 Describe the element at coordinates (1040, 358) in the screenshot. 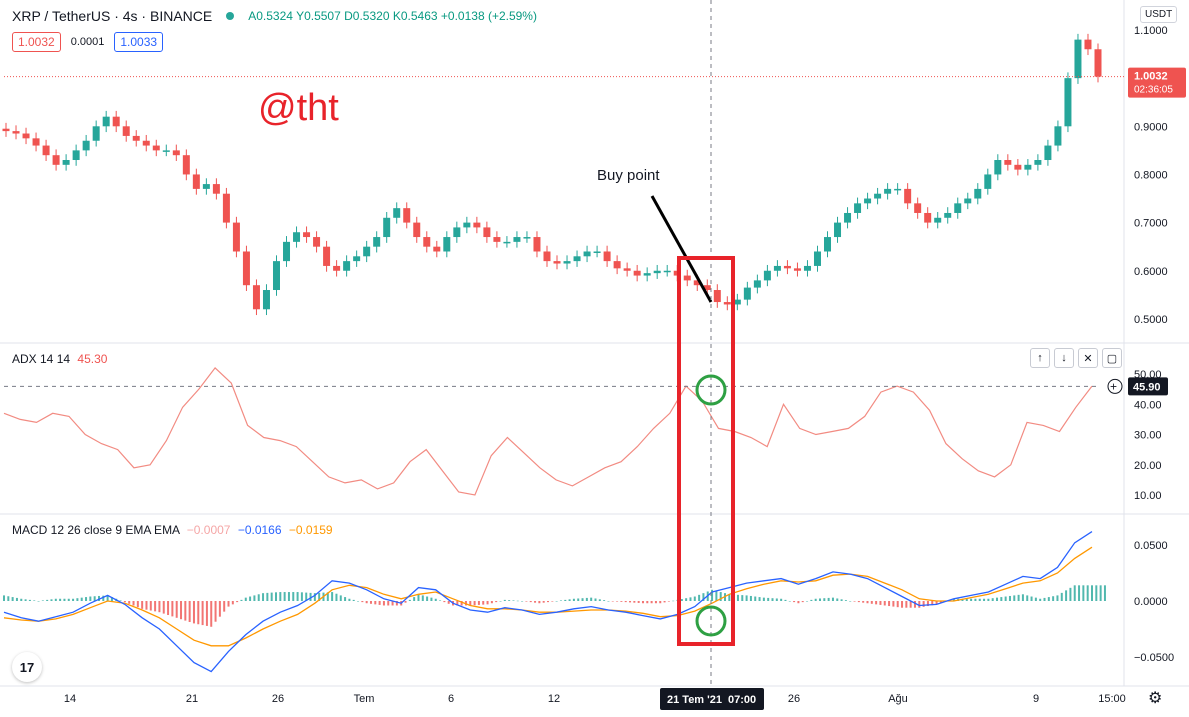

I see `up-arrow-icon: ↑` at that location.